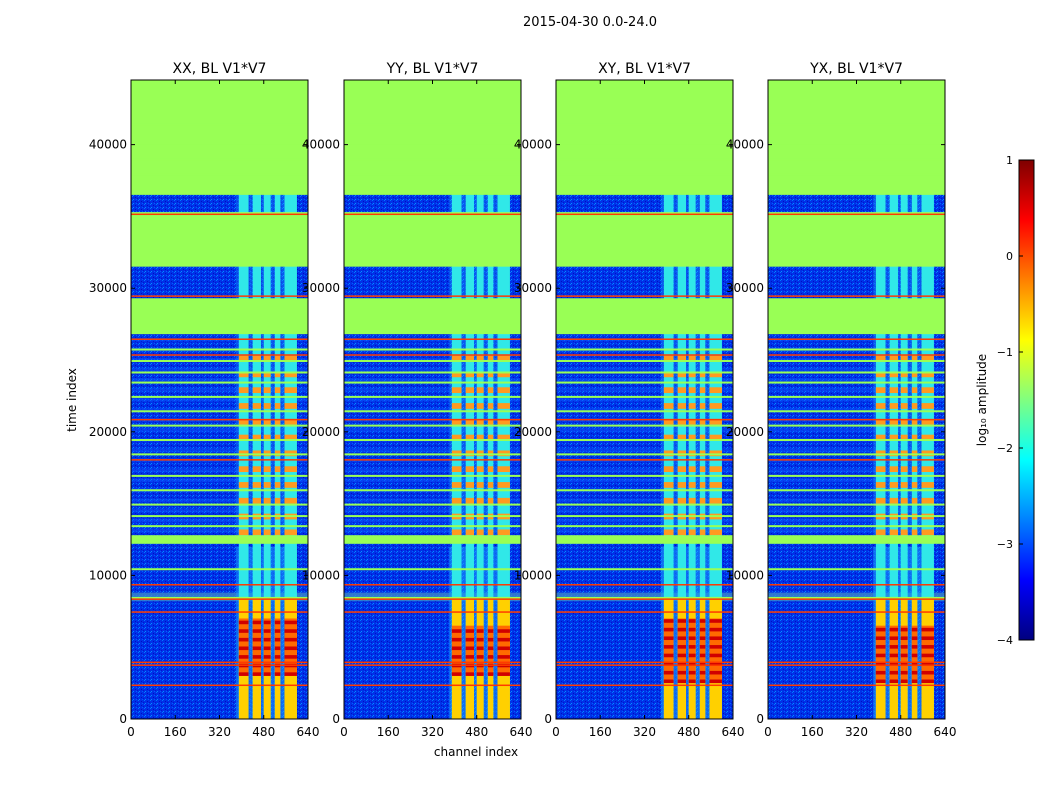 The width and height of the screenshot is (1050, 800). I want to click on x-tick-label: 160, so click(175, 732).